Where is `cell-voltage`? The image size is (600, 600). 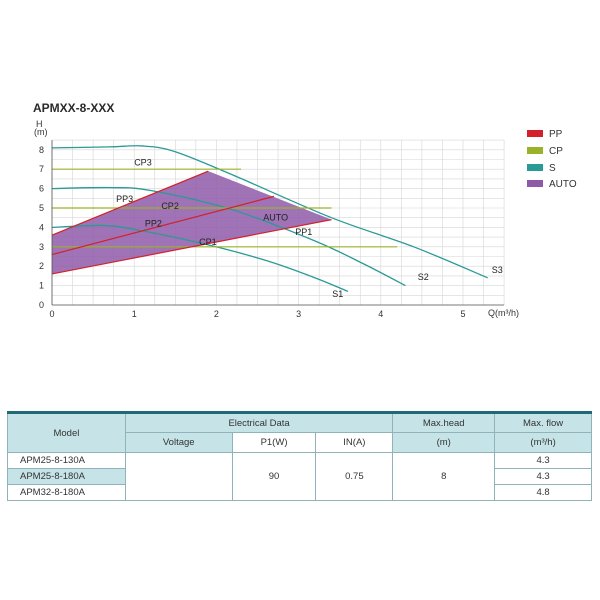
cell-voltage is located at coordinates (178, 476).